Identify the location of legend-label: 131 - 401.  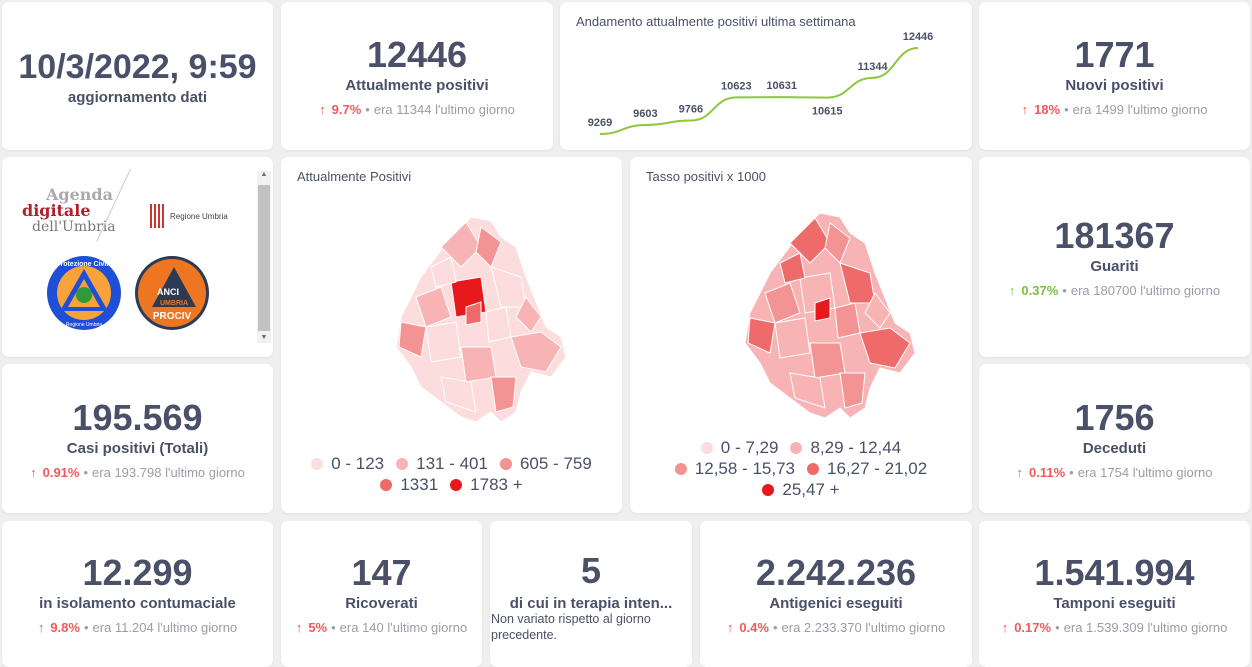
(452, 463).